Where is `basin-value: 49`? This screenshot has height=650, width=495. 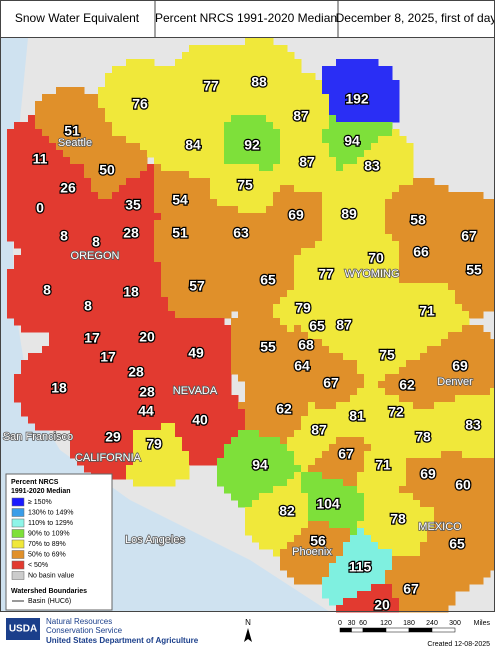
basin-value: 49 is located at coordinates (196, 353).